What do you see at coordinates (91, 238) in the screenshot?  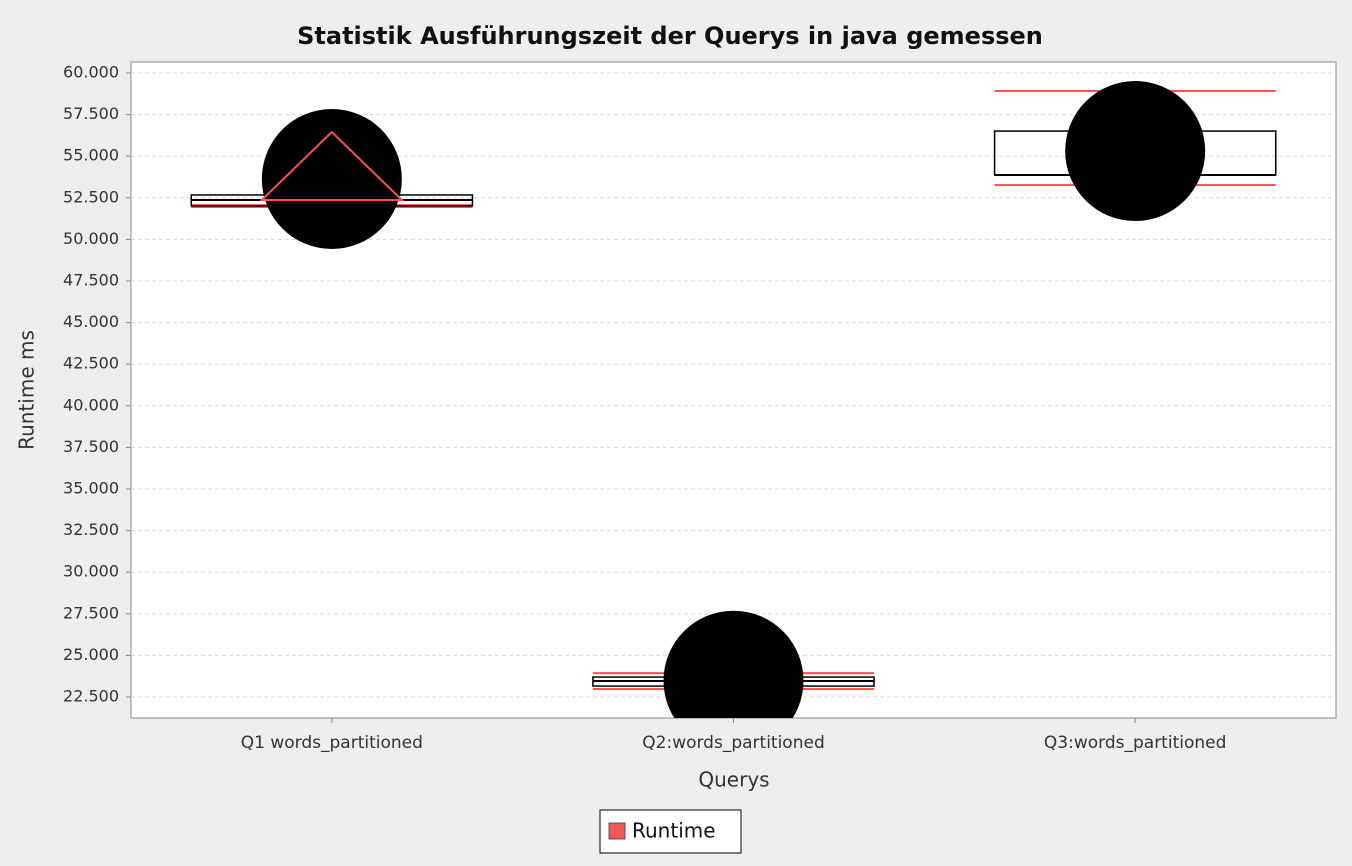 I see `y-tick-label: 50.000` at bounding box center [91, 238].